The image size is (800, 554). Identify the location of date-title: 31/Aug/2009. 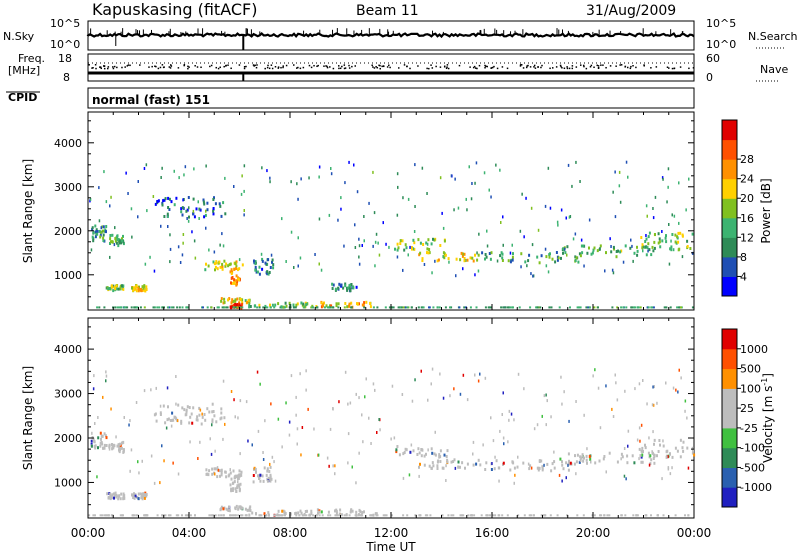
(631, 11).